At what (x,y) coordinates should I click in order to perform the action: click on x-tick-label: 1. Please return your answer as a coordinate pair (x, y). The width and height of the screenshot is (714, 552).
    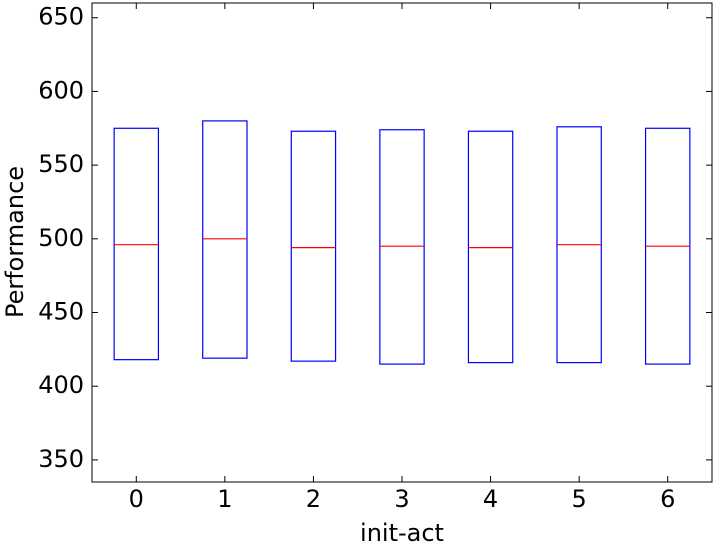
    Looking at the image, I should click on (224, 499).